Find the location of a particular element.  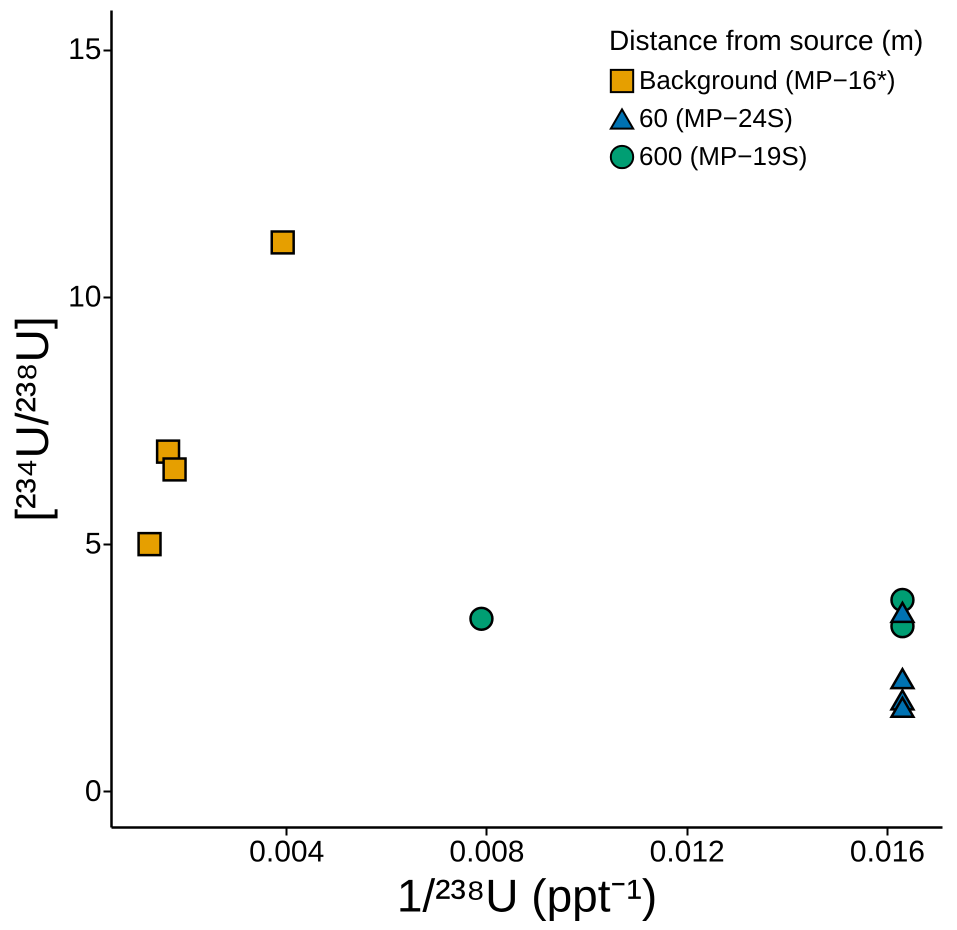

x-tick-label: 0.012 is located at coordinates (687, 852).